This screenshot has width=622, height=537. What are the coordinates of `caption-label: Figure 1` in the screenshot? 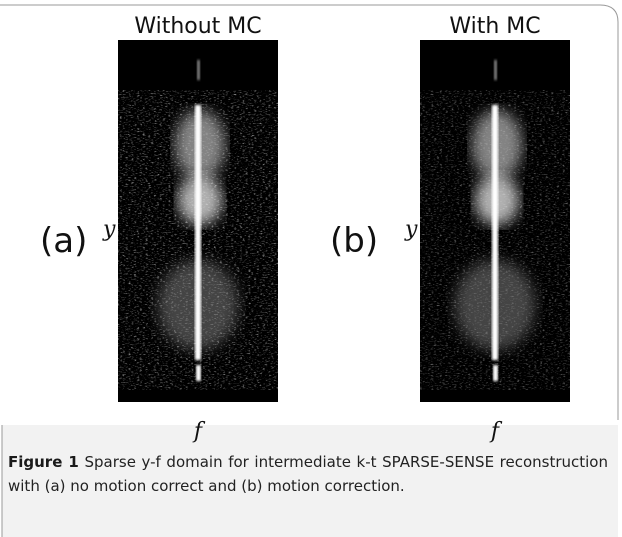 It's located at (43, 462).